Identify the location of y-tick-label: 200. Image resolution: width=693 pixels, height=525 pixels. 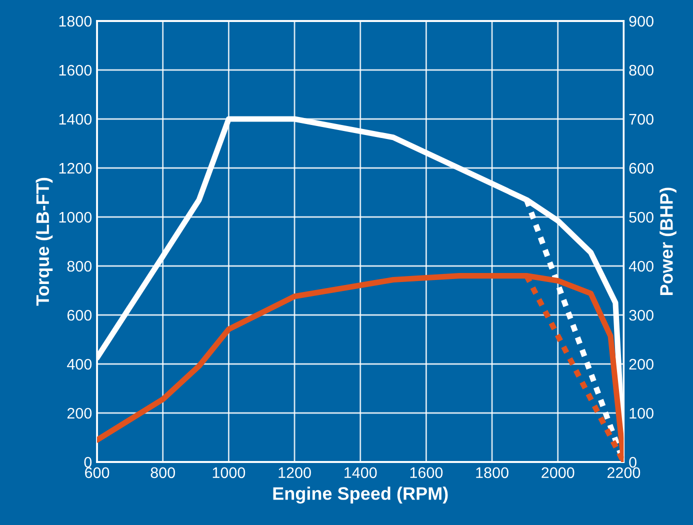
(79, 413).